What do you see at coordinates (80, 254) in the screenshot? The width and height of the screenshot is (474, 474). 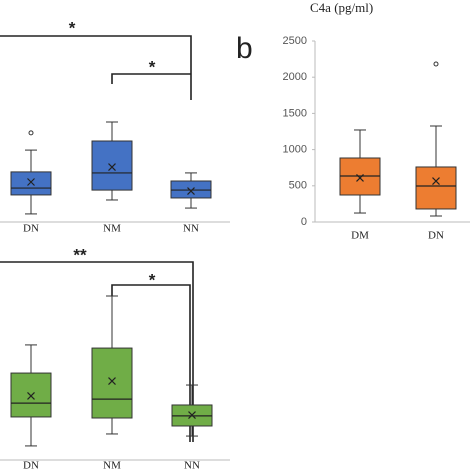 I see `significance: **` at bounding box center [80, 254].